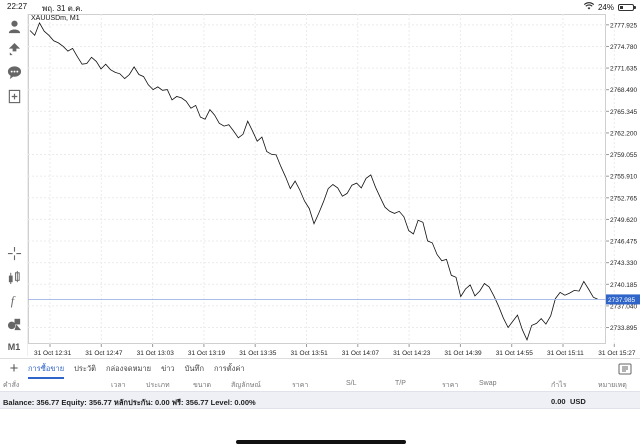  Describe the element at coordinates (558, 401) in the screenshot. I see `total-profit: 0.00` at that location.